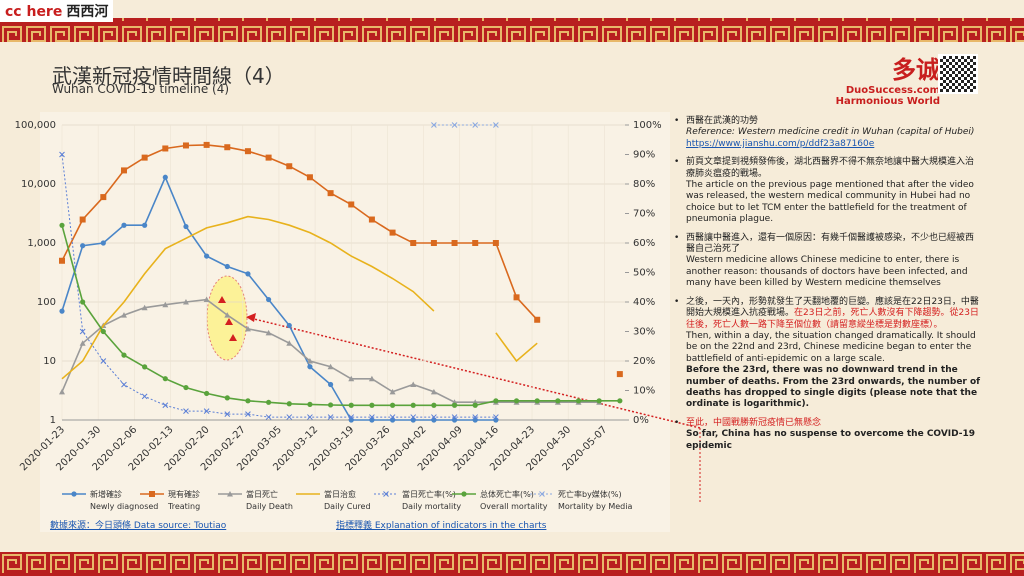  Describe the element at coordinates (124, 506) in the screenshot. I see `legend-label-en: Newly diagnosed` at that location.